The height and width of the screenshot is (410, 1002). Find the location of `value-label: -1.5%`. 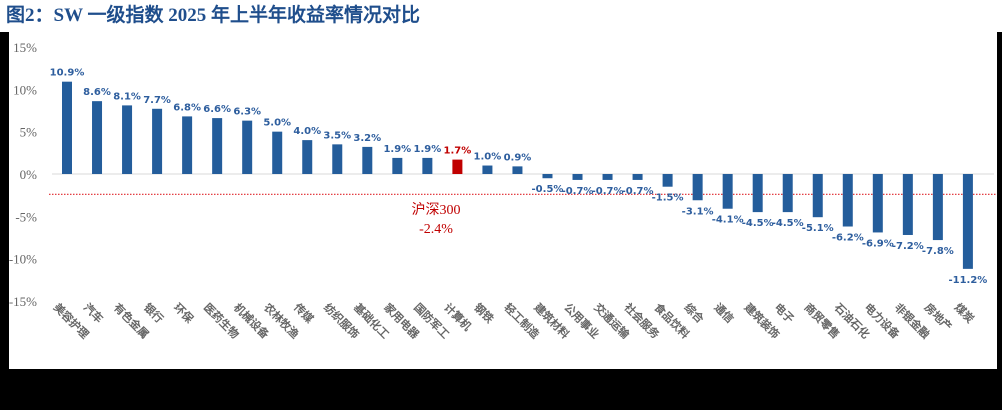

value-label: -1.5% is located at coordinates (668, 198).